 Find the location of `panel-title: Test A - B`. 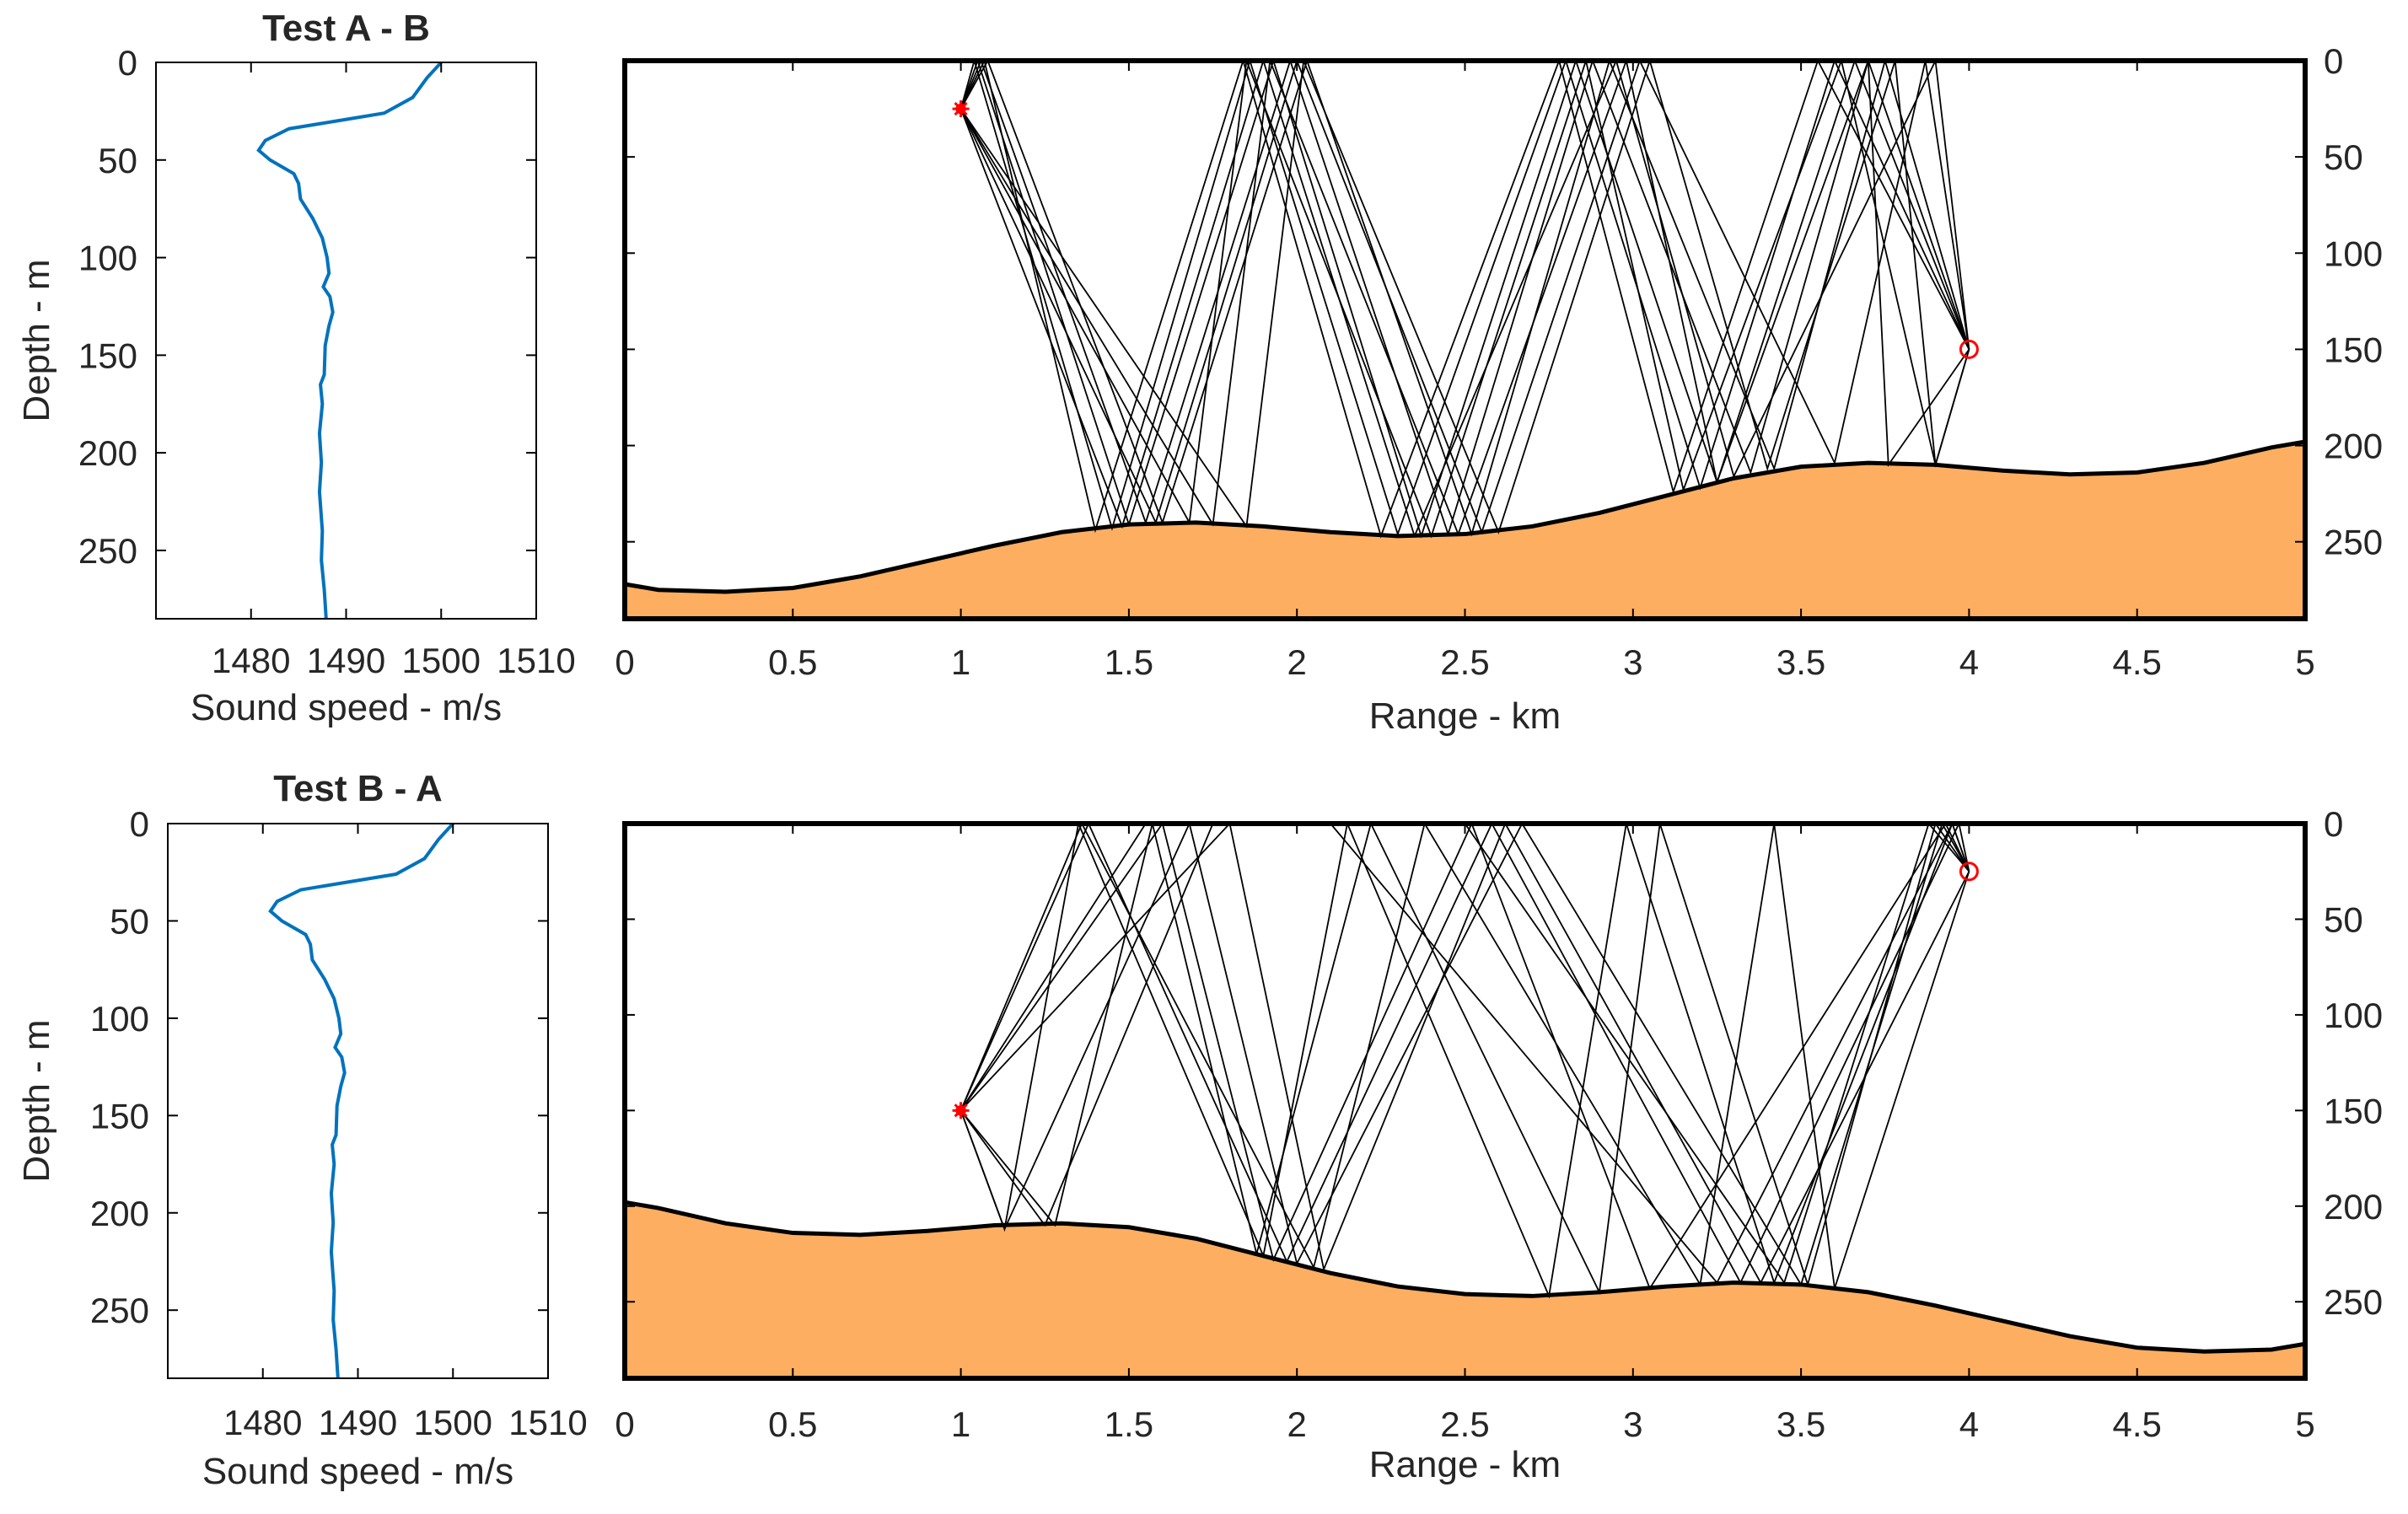

panel-title: Test A - B is located at coordinates (346, 28).